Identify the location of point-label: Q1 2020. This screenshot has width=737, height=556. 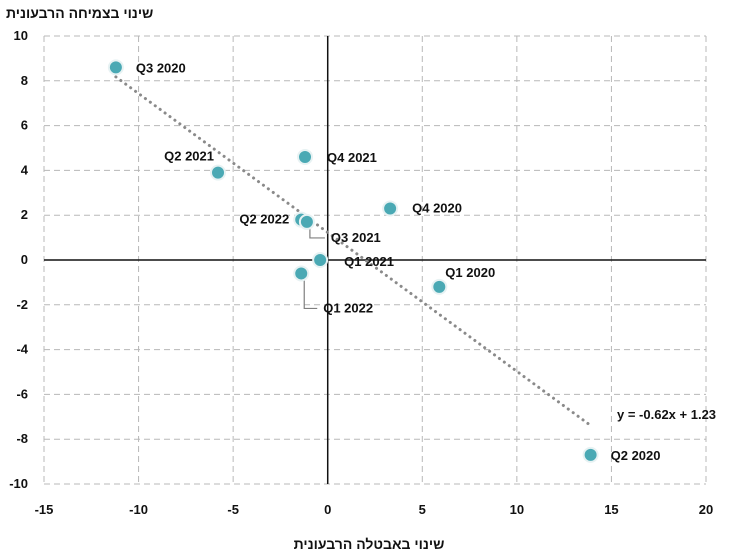
(470, 272).